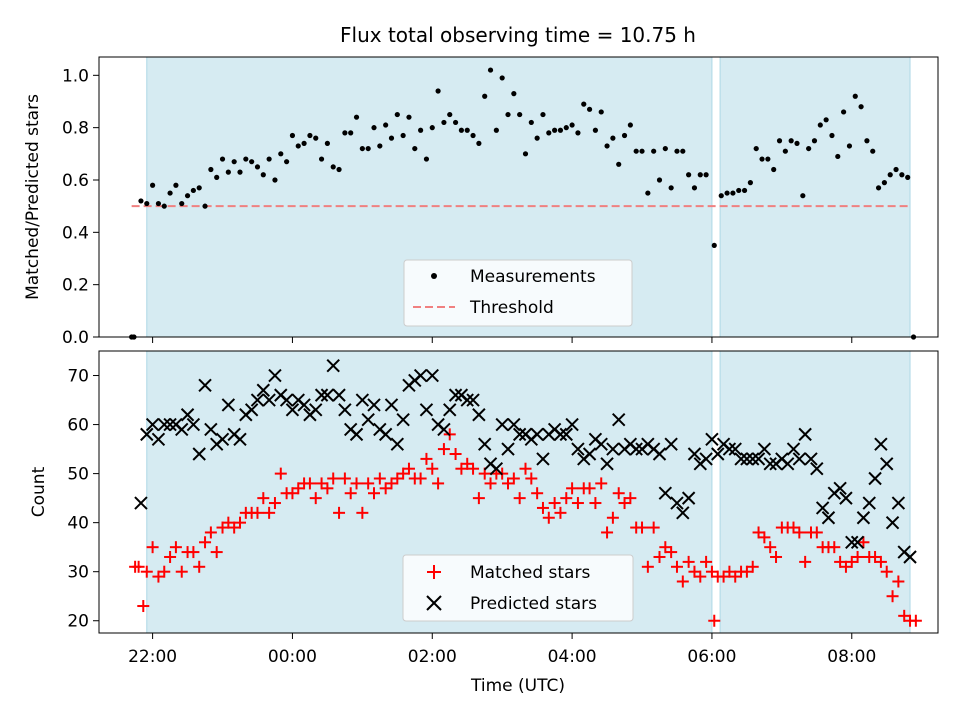  I want to click on bottom-legend: Matched stars Predicted stars, so click(518, 588).